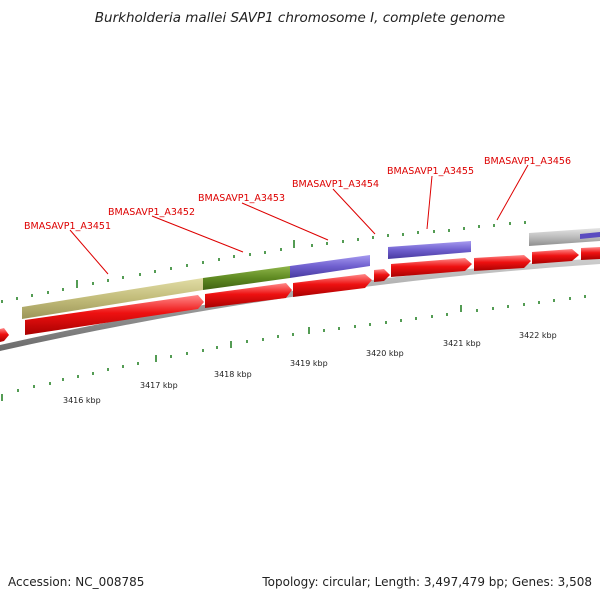  Describe the element at coordinates (263, 262) in the screenshot. I see `upper-tick-row` at that location.